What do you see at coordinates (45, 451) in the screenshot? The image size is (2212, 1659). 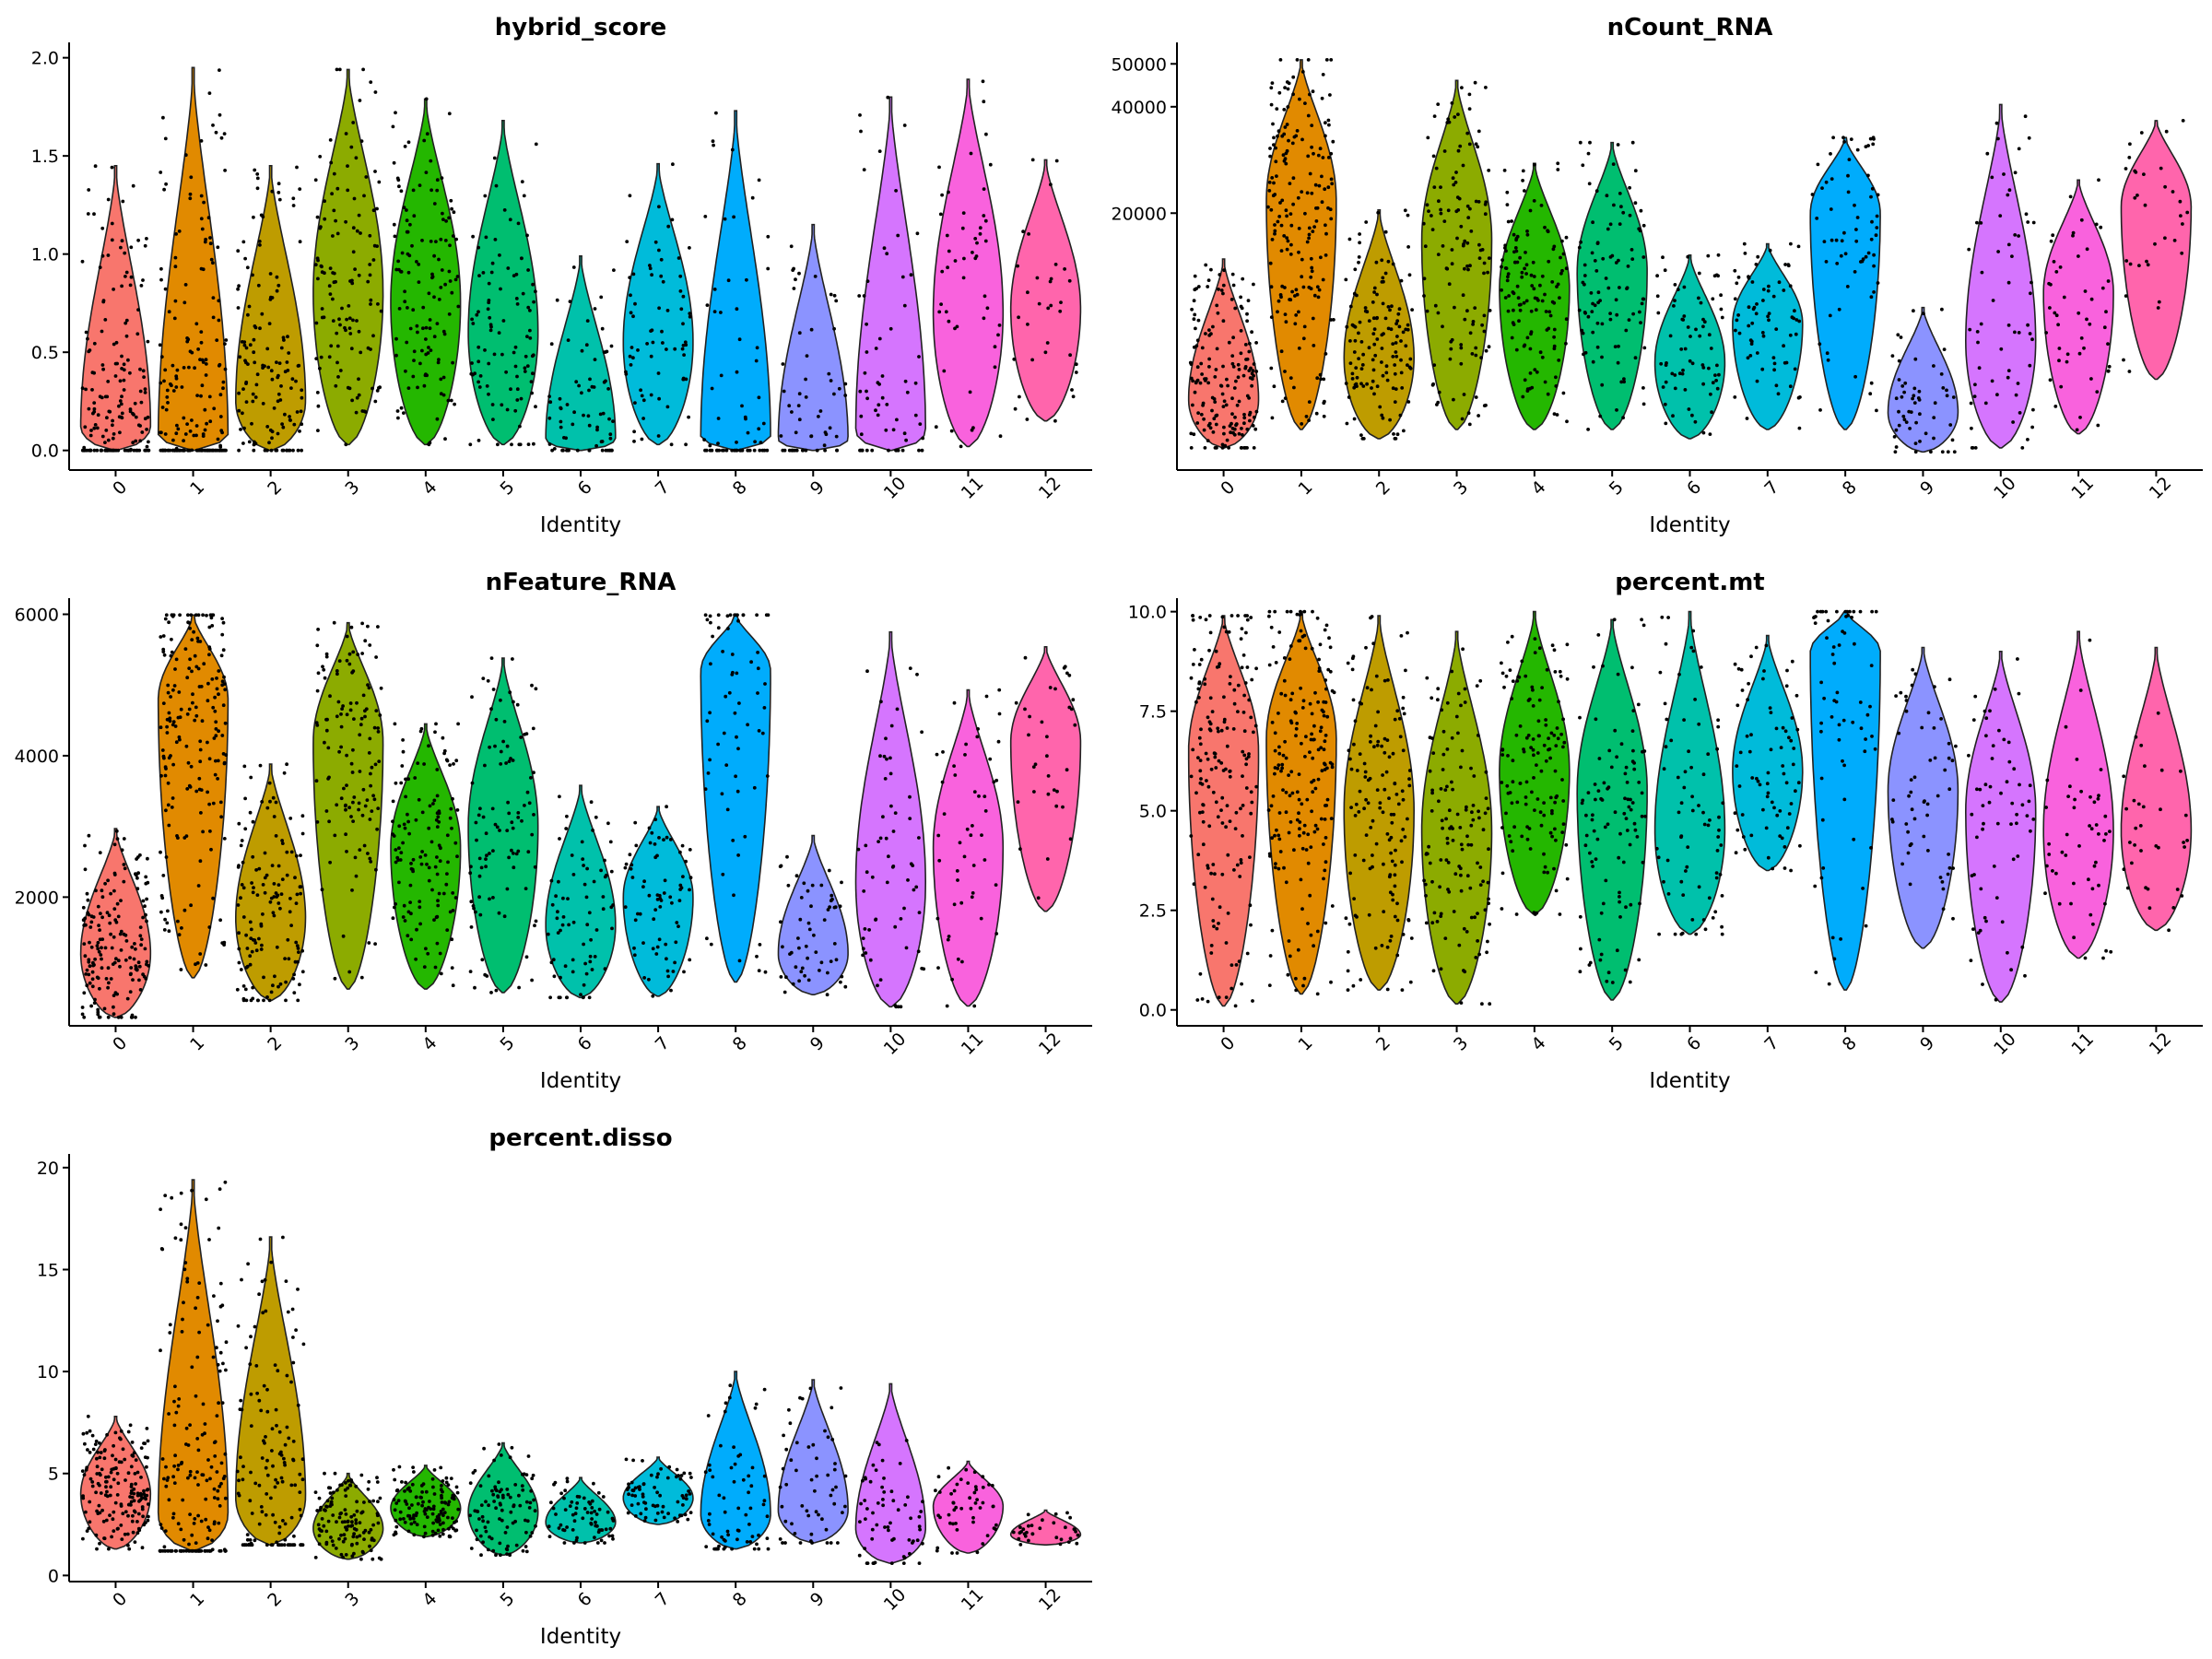 I see `y-tick-label: 0.0` at bounding box center [45, 451].